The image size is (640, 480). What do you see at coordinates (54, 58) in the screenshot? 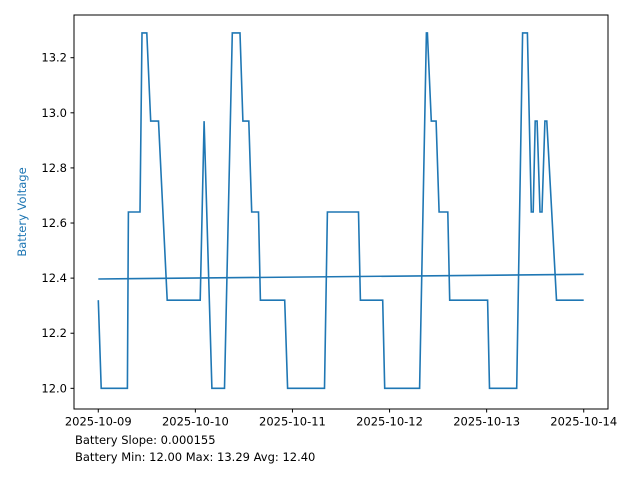
I see `y-axis-tick-label: 13.2` at bounding box center [54, 58].